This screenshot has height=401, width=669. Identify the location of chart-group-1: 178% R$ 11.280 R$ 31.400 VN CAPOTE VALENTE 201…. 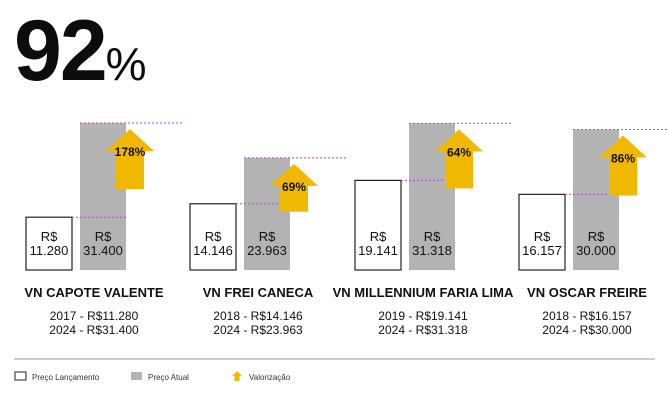
(103, 229).